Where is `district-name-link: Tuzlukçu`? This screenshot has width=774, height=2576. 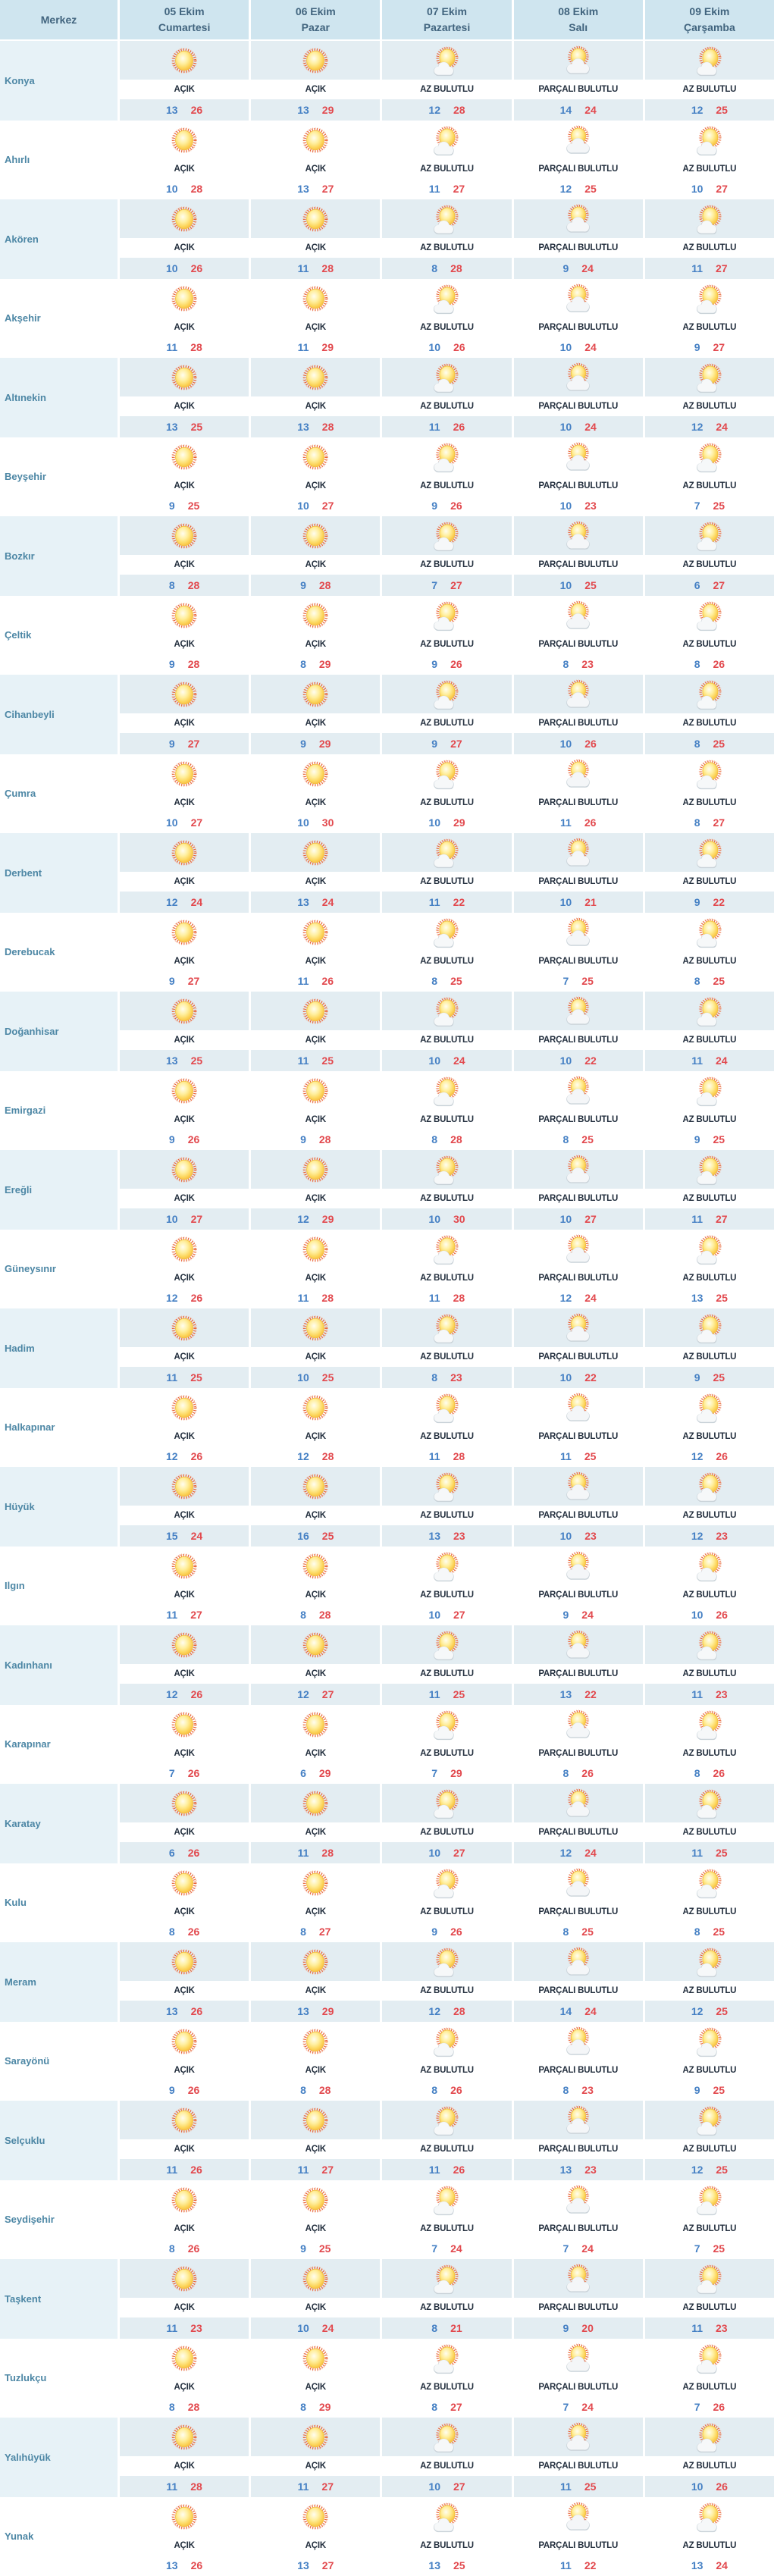 district-name-link: Tuzlukçu is located at coordinates (59, 2378).